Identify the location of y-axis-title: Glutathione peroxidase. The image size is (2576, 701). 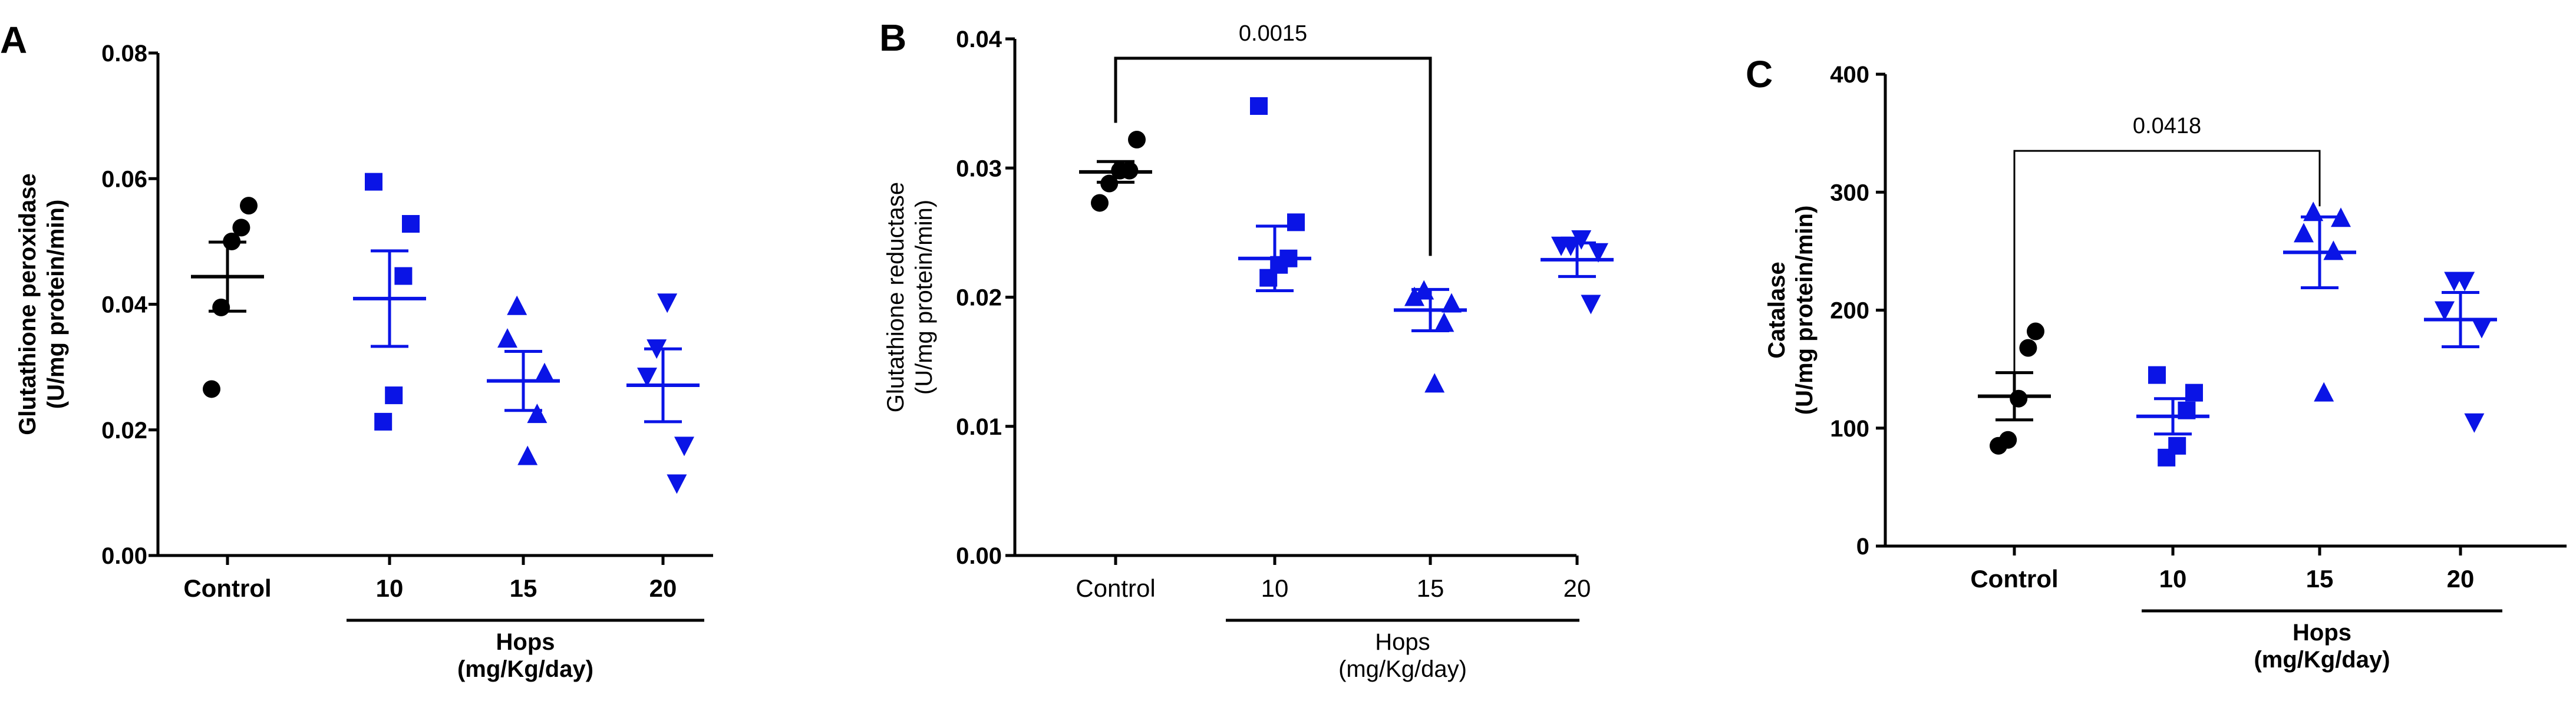
(28, 304).